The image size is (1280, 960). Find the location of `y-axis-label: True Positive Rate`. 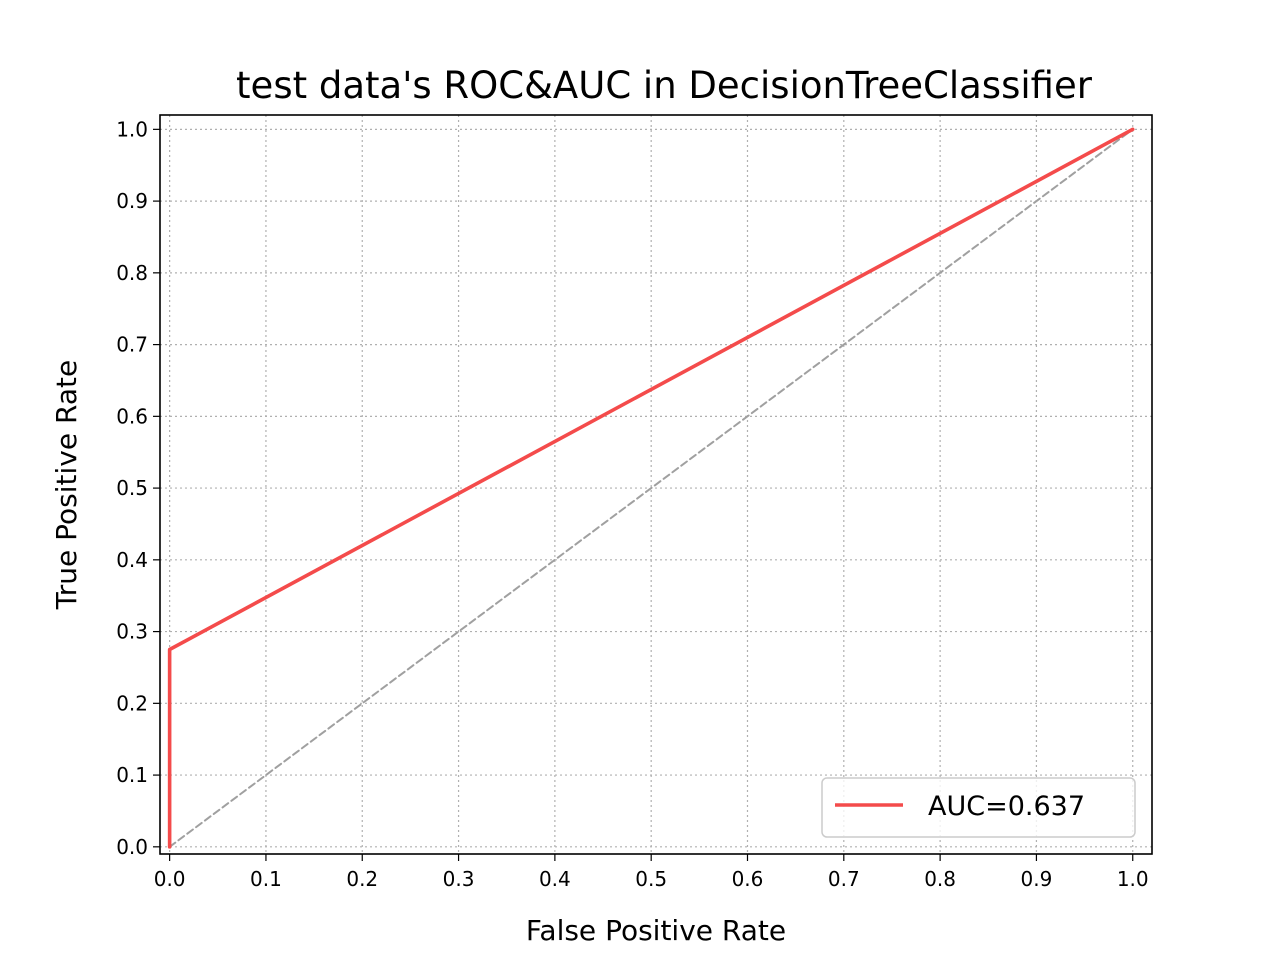

y-axis-label: True Positive Rate is located at coordinates (66, 485).